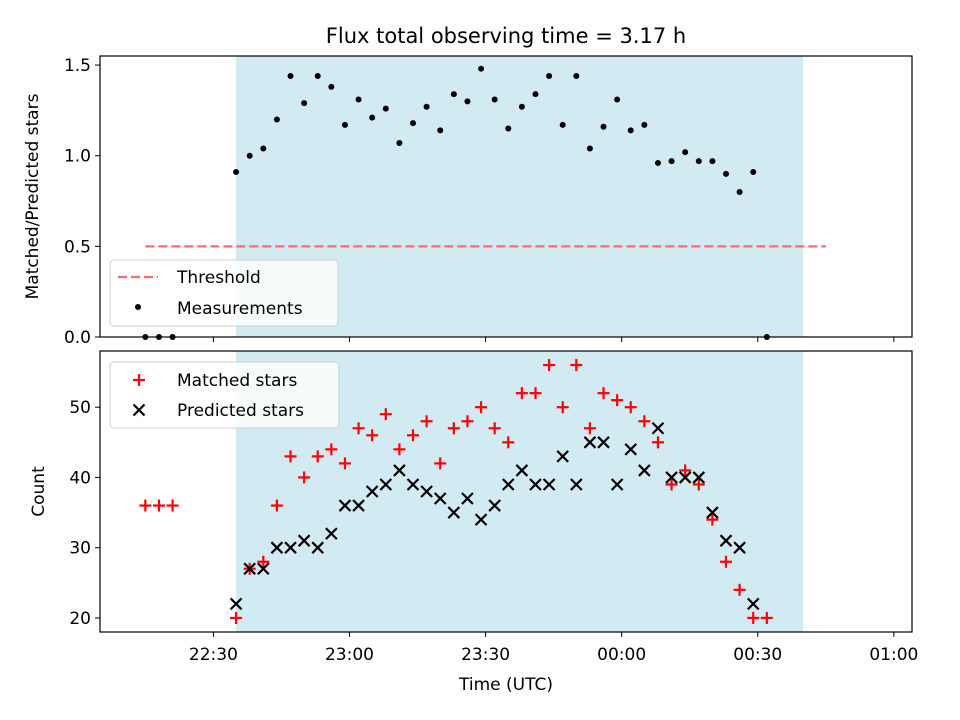  I want to click on legend-measurements-label: Measurements, so click(240, 309).